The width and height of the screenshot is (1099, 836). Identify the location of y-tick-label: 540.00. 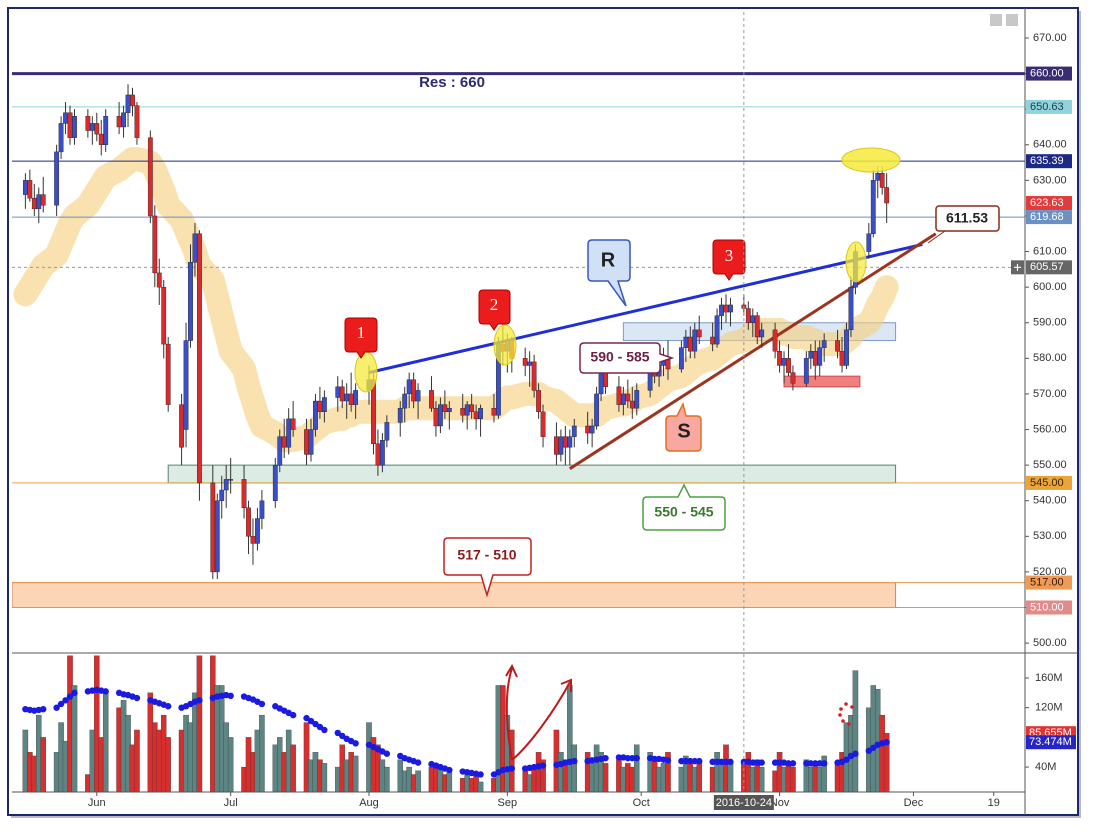
(1050, 501).